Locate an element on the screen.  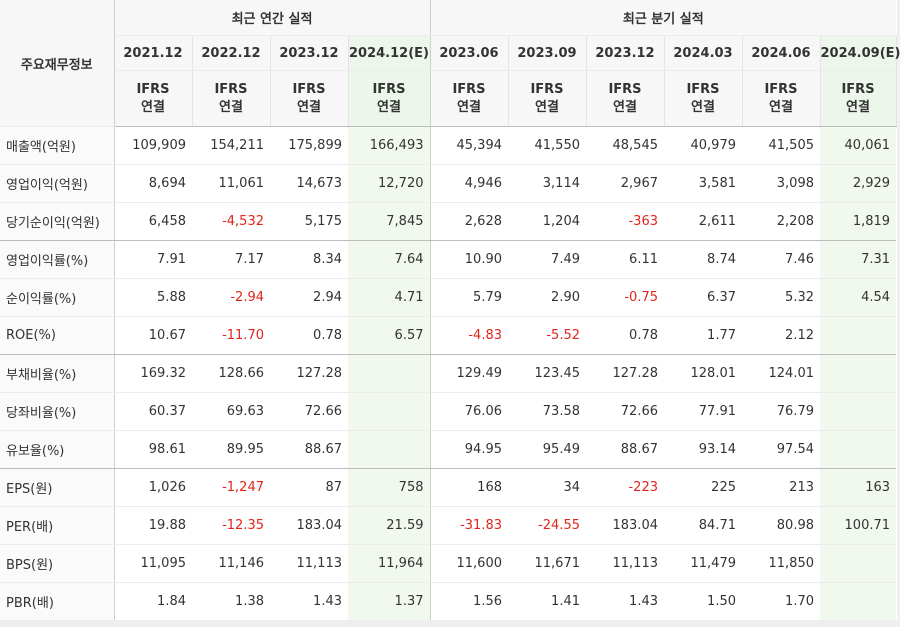
table-cell: 4.54 is located at coordinates (858, 297).